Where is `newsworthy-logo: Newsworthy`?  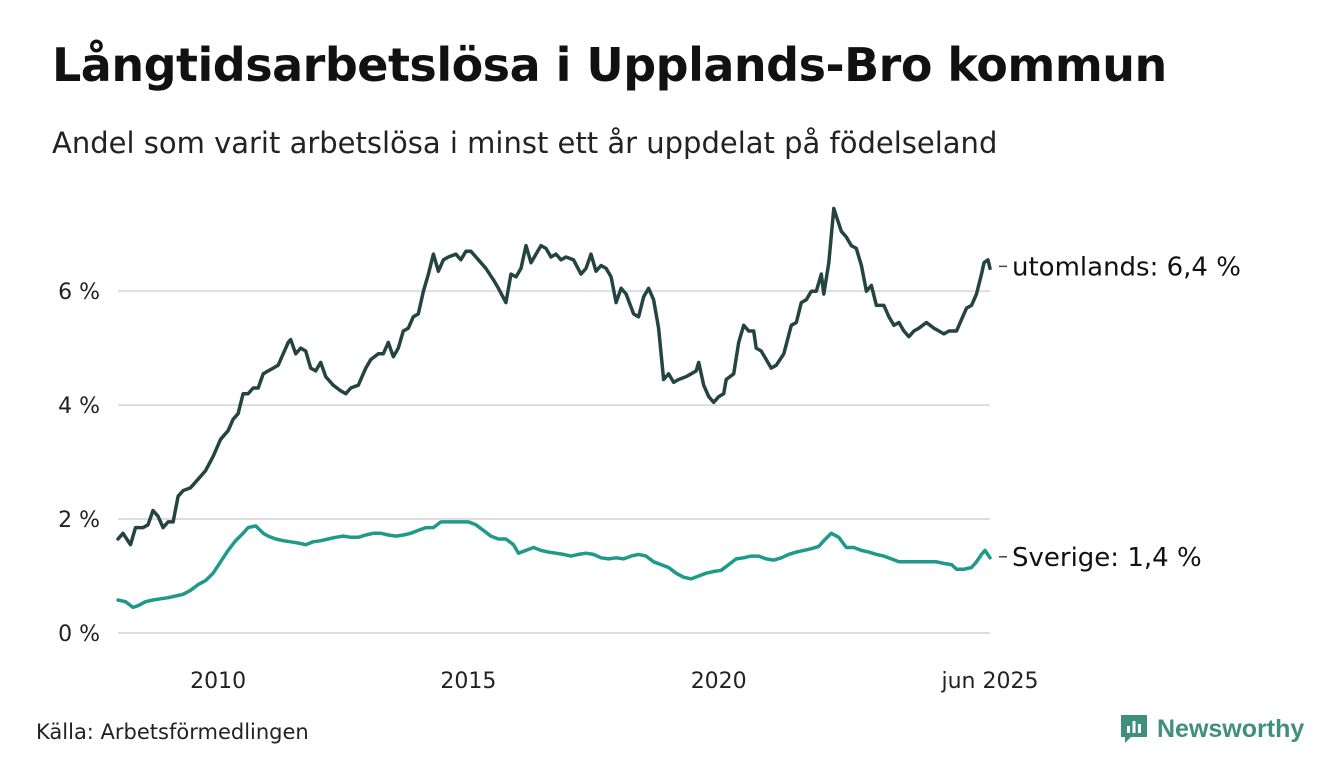 newsworthy-logo: Newsworthy is located at coordinates (1211, 729).